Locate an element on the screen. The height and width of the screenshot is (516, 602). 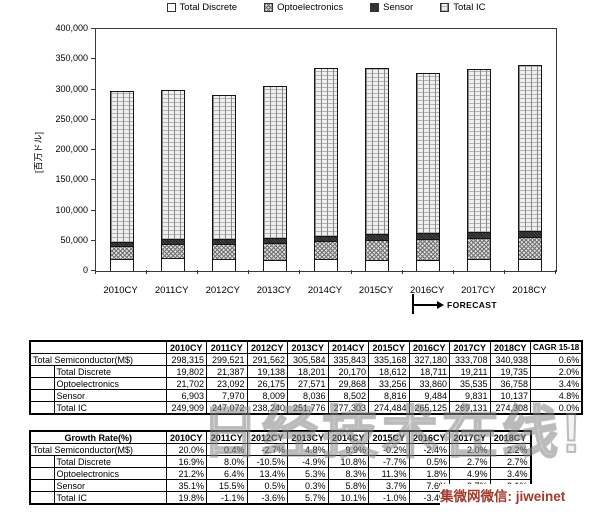
legend-item-optoelectronics: Optoelectronics is located at coordinates (303, 7).